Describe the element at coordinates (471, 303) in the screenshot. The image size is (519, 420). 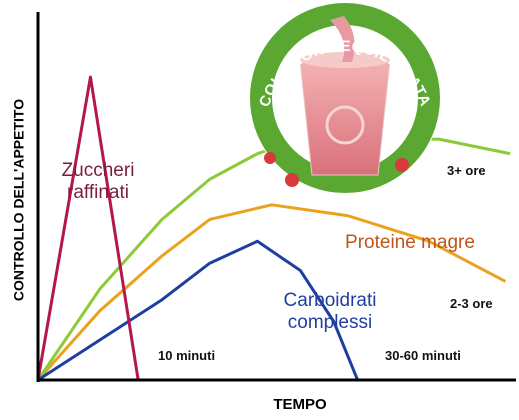
I see `annotation: 2-3 ore` at that location.